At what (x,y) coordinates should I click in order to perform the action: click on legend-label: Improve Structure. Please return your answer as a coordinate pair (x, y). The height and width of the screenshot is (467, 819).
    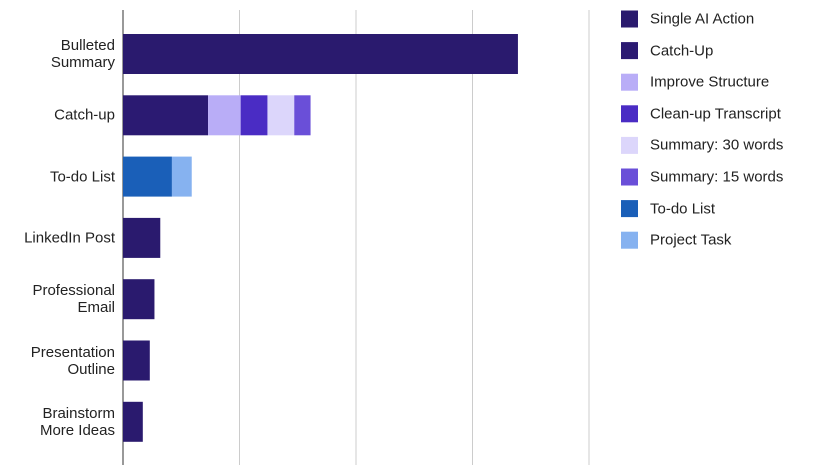
    Looking at the image, I should click on (710, 82).